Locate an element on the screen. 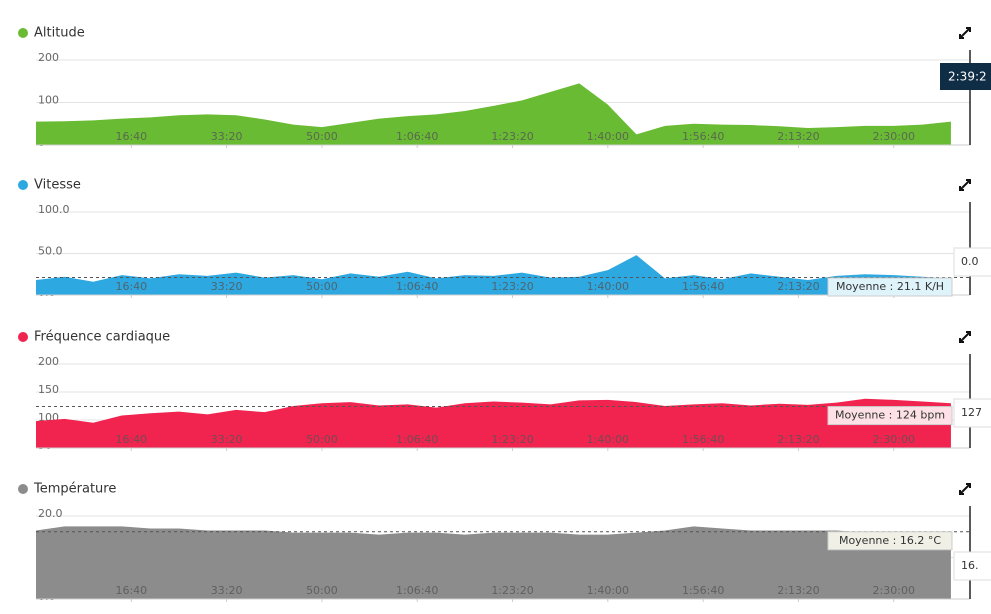 This screenshot has height=614, width=991. chart-title: Altitude is located at coordinates (59, 33).